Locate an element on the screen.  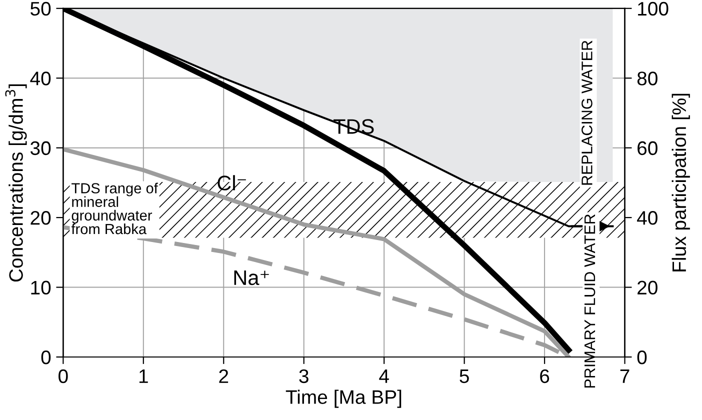
x-tick-label: 5 is located at coordinates (464, 377).